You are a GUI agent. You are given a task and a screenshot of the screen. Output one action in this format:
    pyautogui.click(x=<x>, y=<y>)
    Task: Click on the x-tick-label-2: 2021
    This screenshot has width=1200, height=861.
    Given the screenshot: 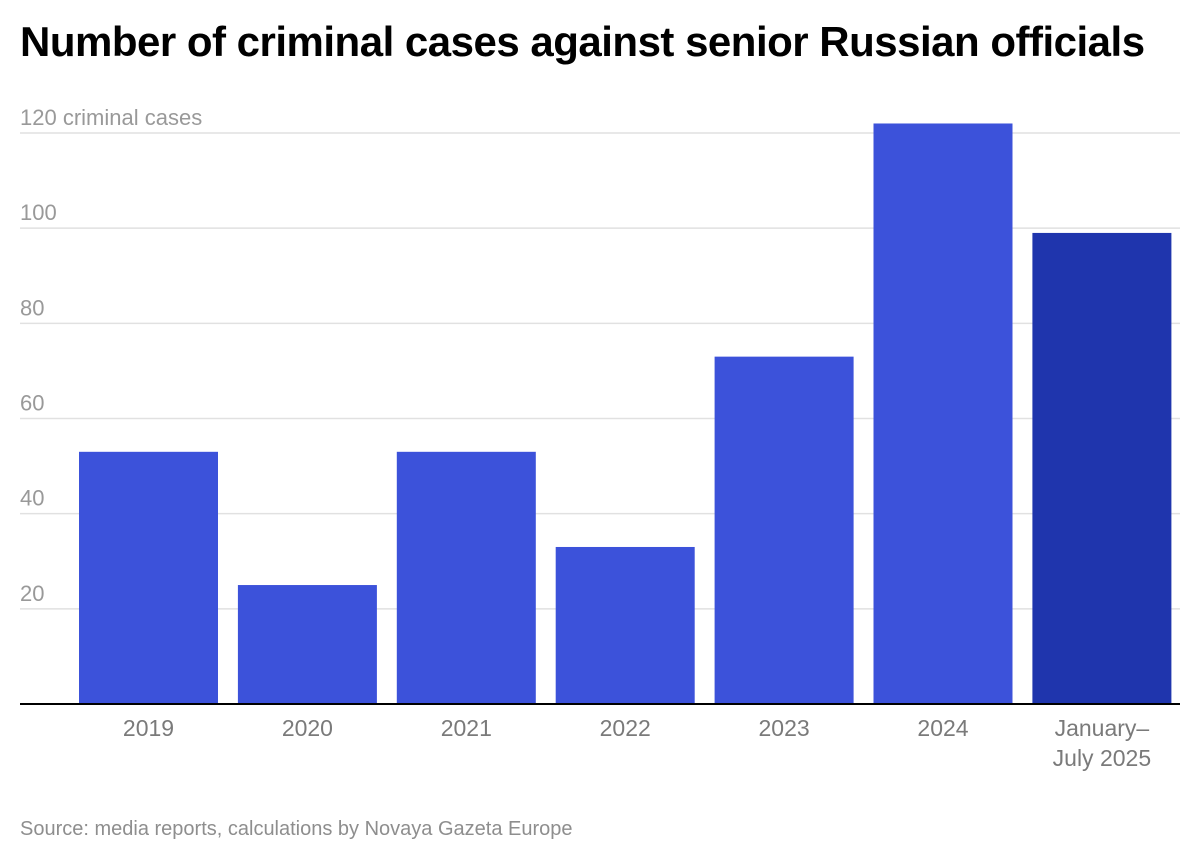 What is the action you would take?
    pyautogui.click(x=466, y=728)
    